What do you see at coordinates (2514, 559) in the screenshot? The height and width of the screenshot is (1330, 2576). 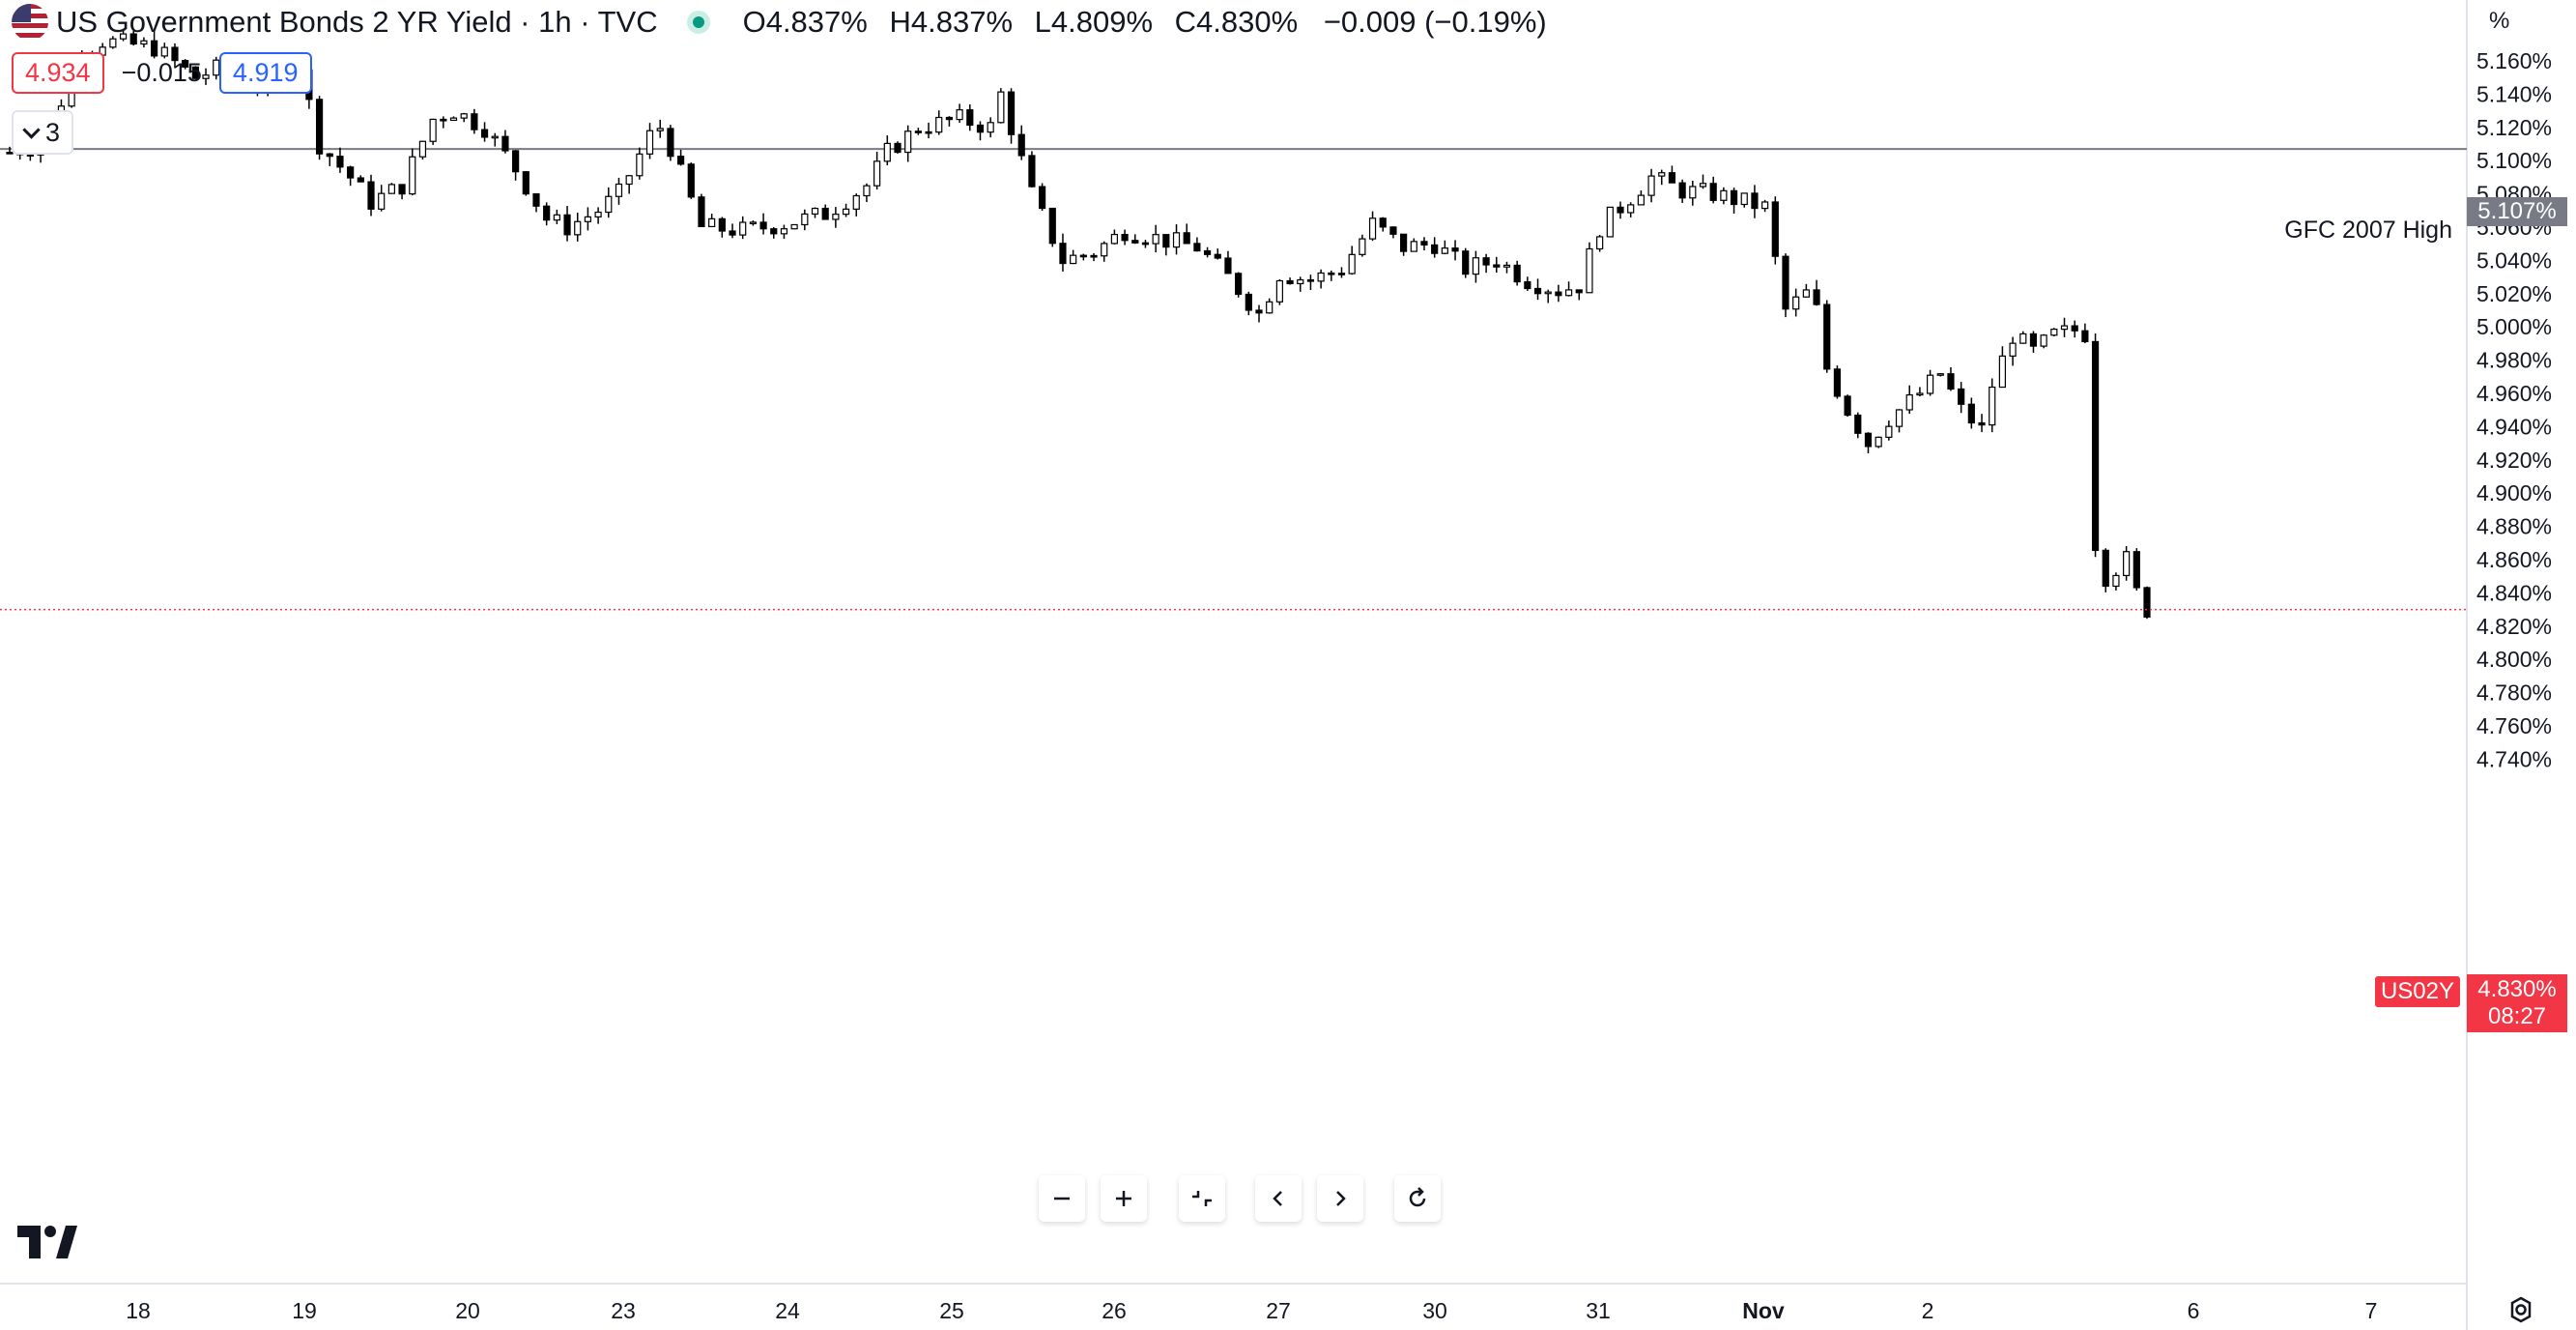 I see `y-tick-label: 4.860%` at bounding box center [2514, 559].